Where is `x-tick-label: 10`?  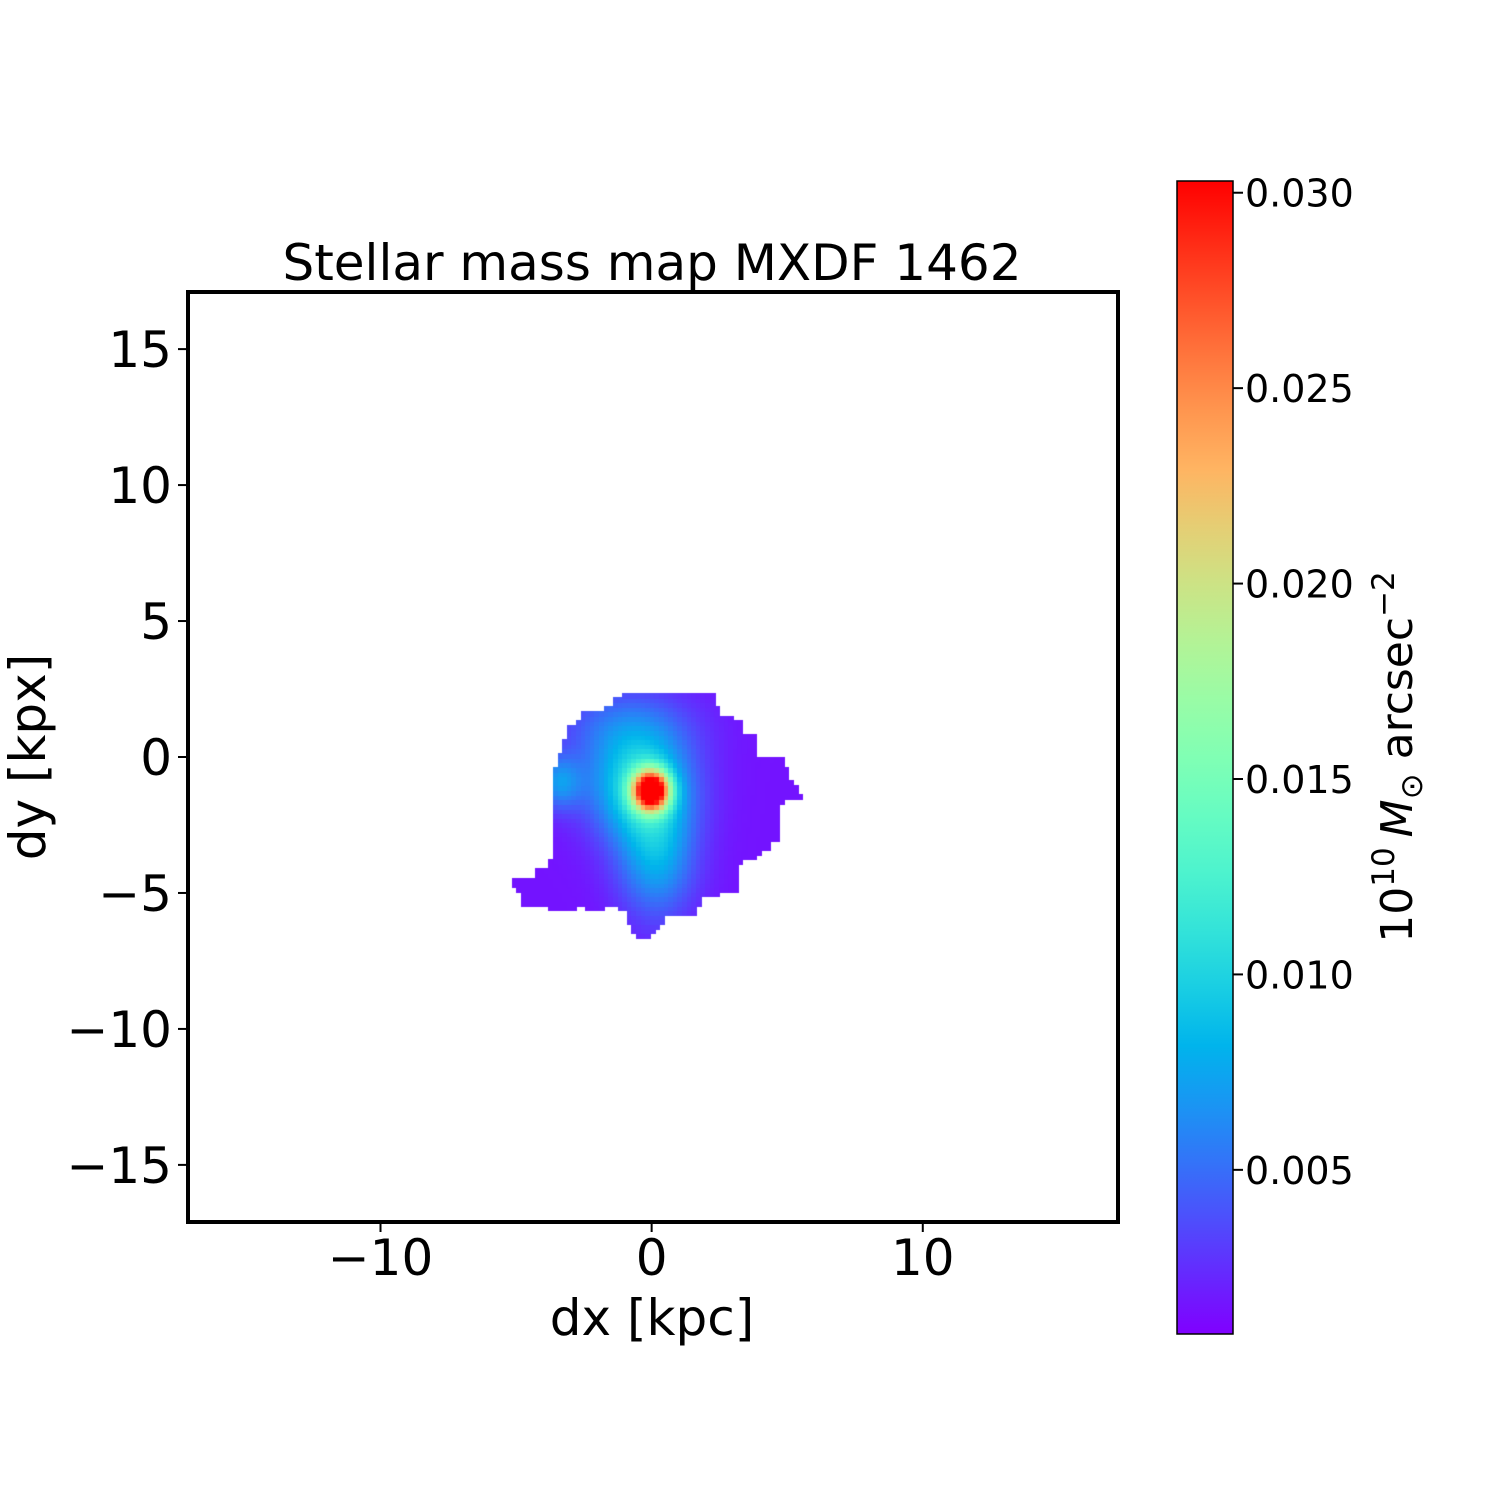 x-tick-label: 10 is located at coordinates (923, 1258).